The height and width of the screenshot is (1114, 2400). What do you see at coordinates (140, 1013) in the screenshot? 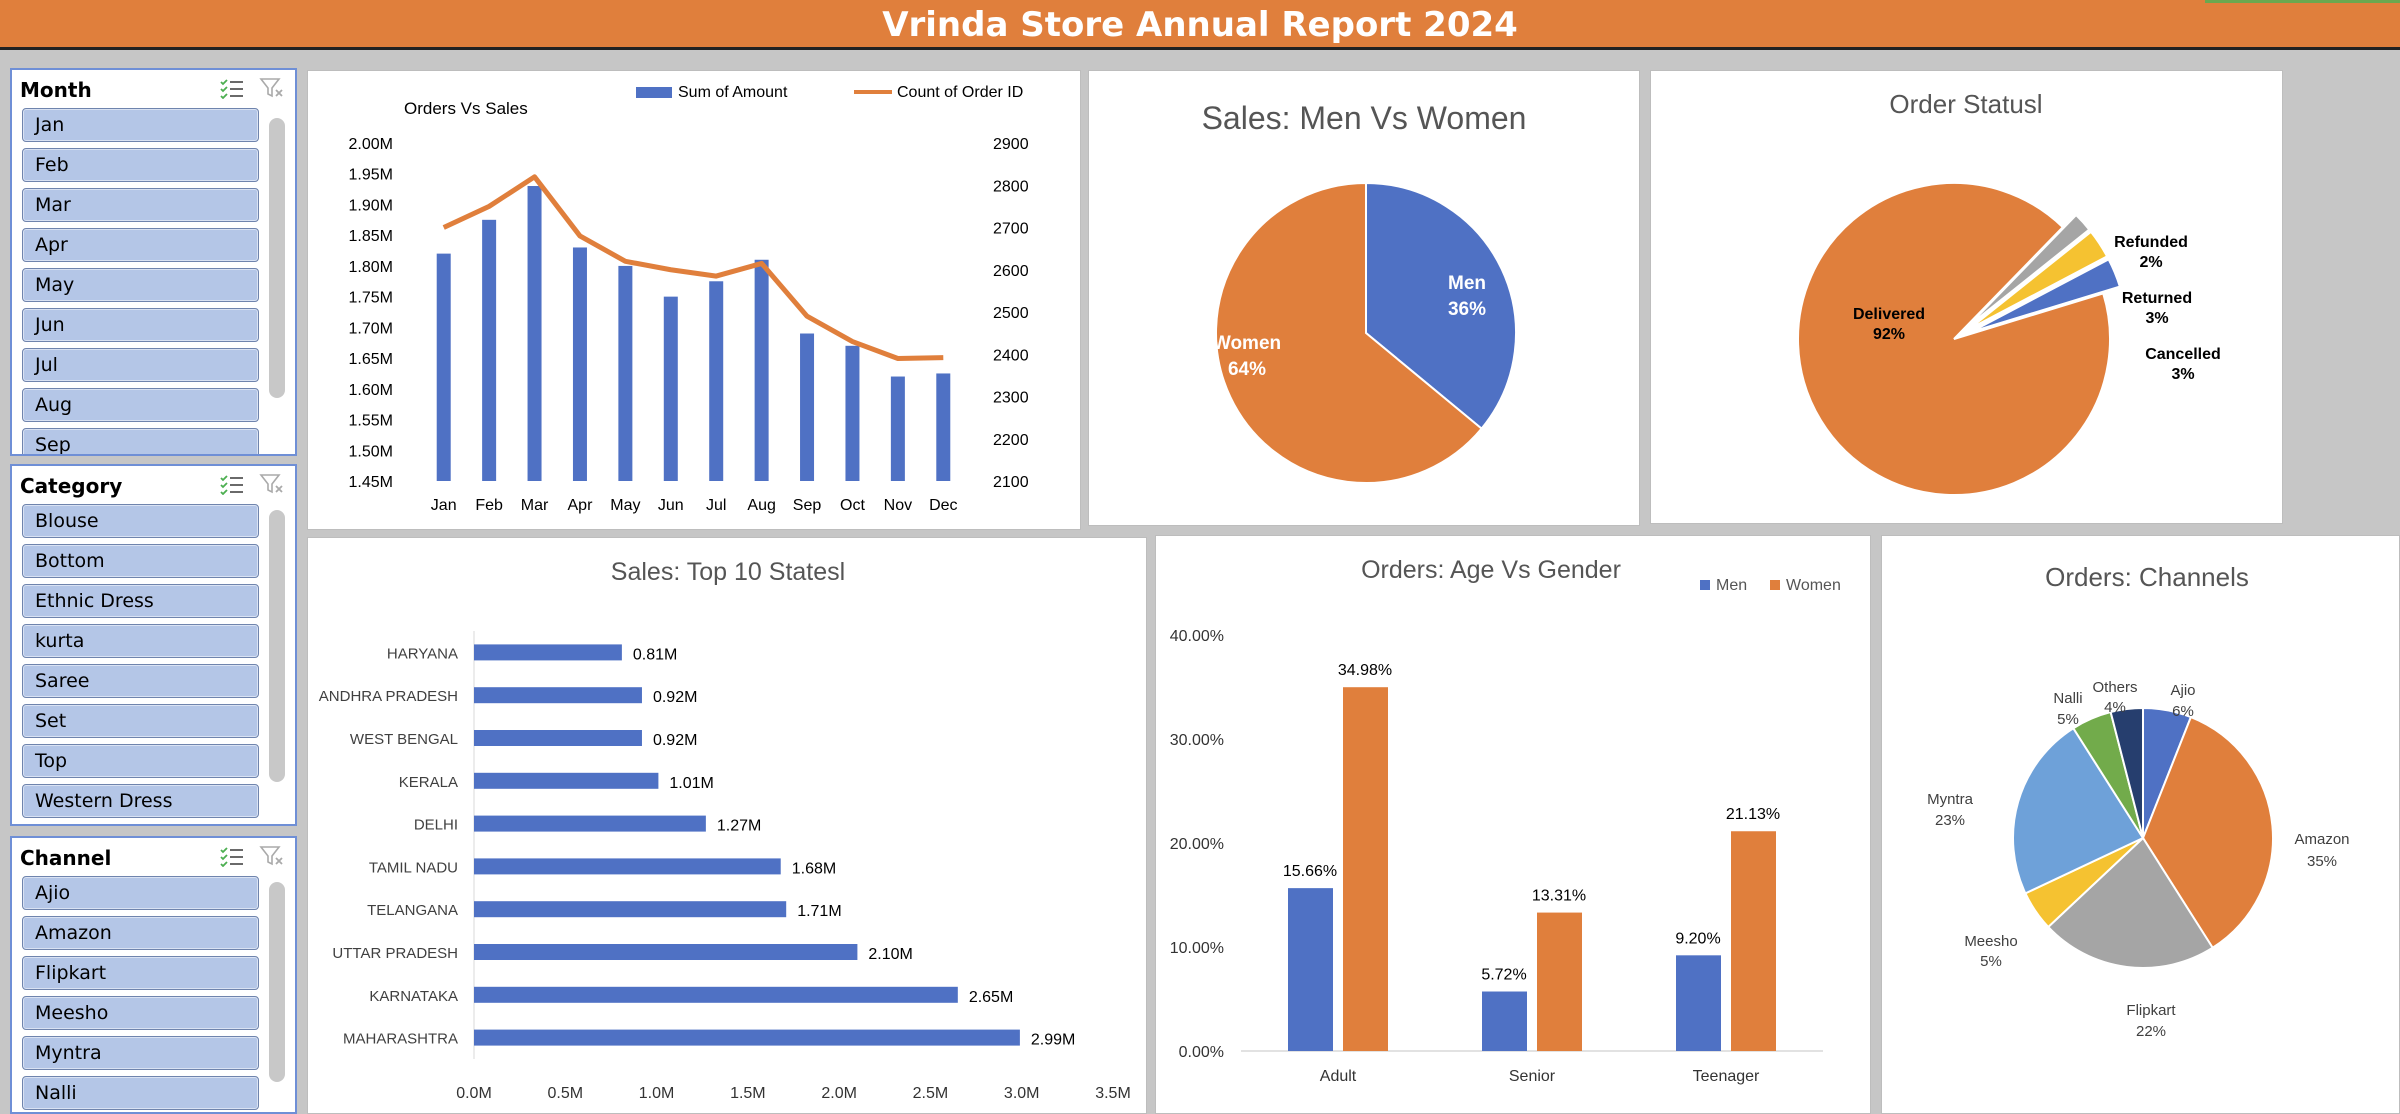
I see `slicer-item-meesho: Meesho` at bounding box center [140, 1013].